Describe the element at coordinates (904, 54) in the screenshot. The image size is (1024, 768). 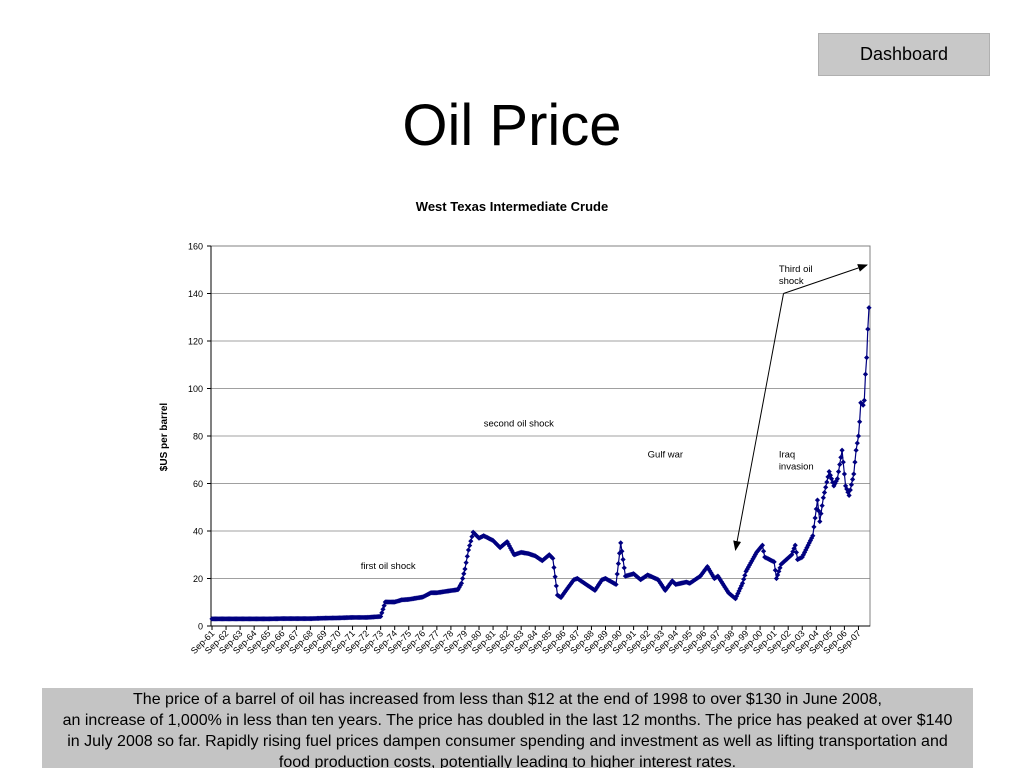
I see `dashboard-button: Dashboard` at that location.